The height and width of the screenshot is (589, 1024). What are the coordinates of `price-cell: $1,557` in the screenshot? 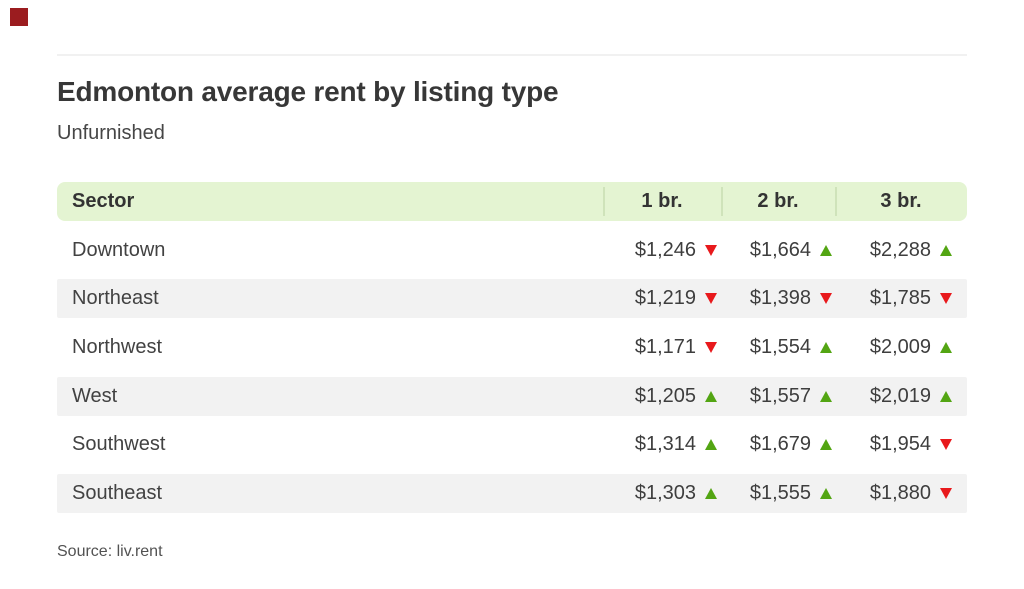 It's located at (778, 396).